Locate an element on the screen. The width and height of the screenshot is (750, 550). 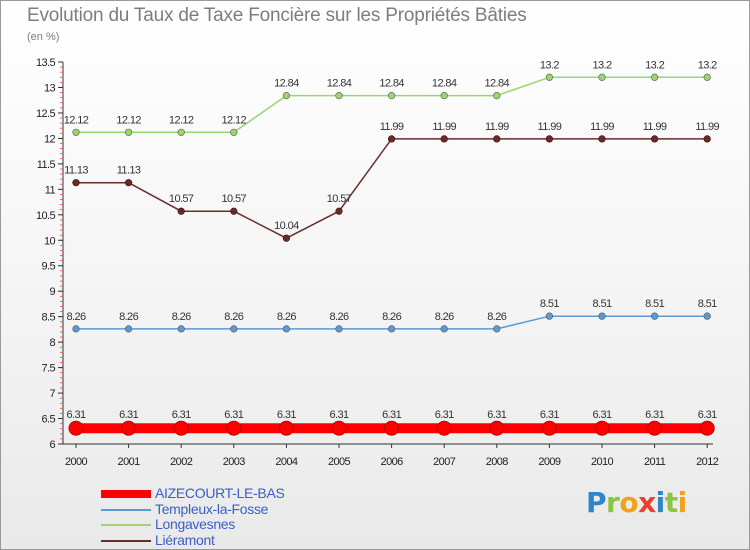
y-tick-label: 13 is located at coordinates (50, 88).